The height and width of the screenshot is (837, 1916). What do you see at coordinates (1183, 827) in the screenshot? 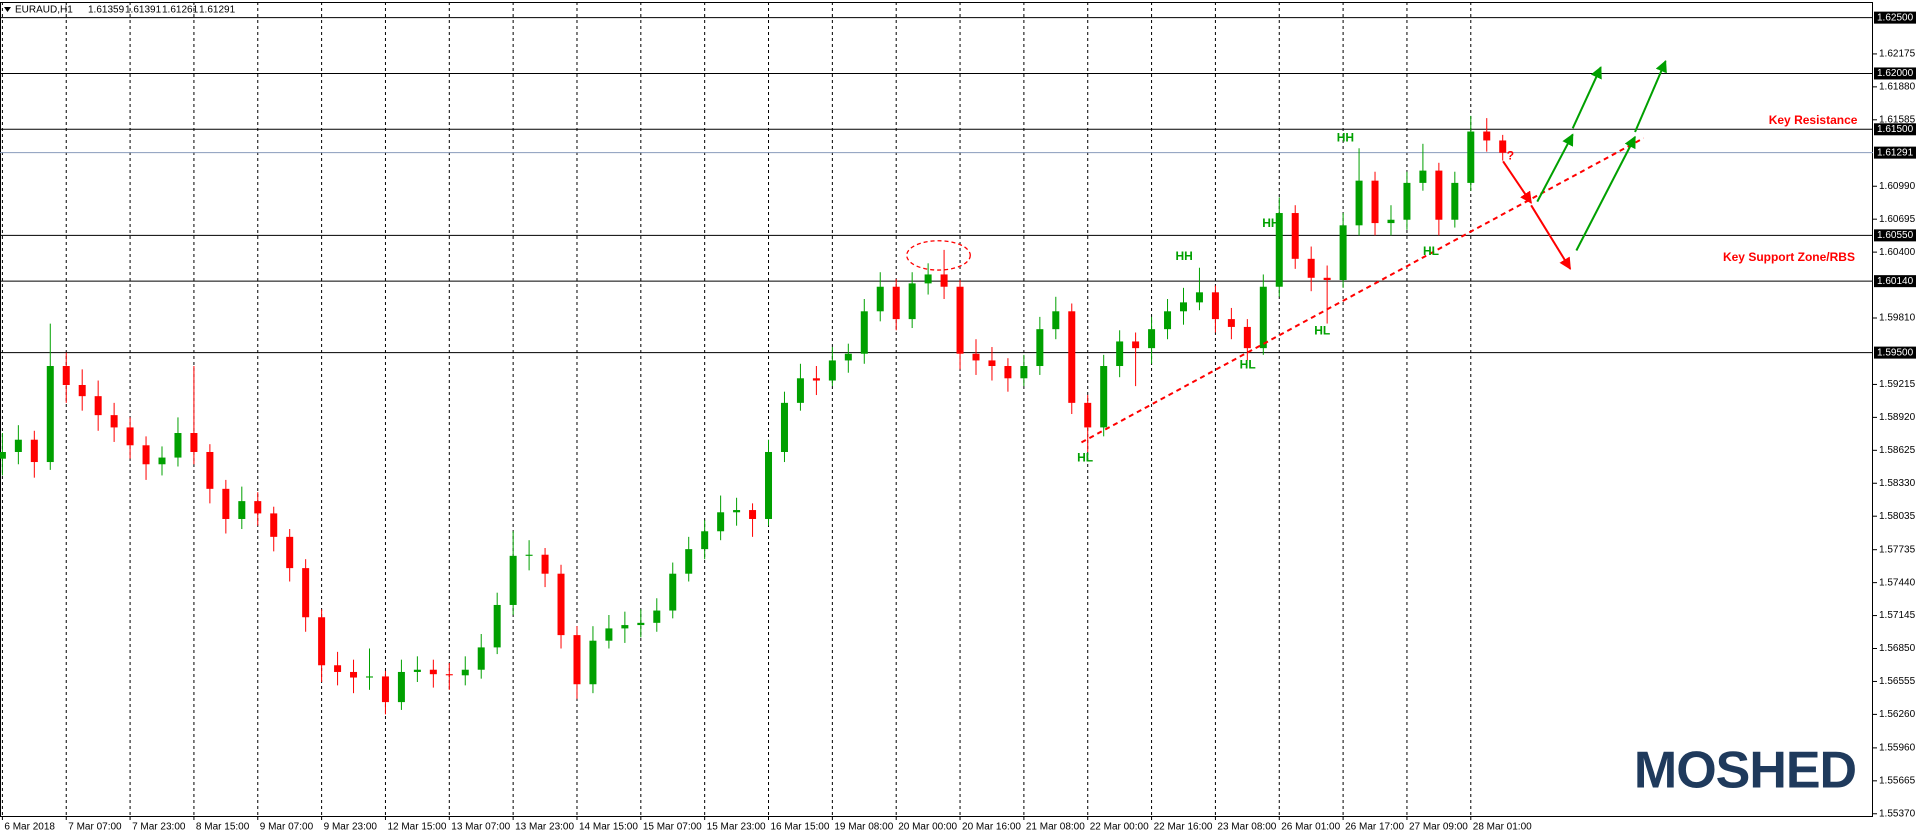
I see `x-tick-label: 22 Mar 16:00` at bounding box center [1183, 827].